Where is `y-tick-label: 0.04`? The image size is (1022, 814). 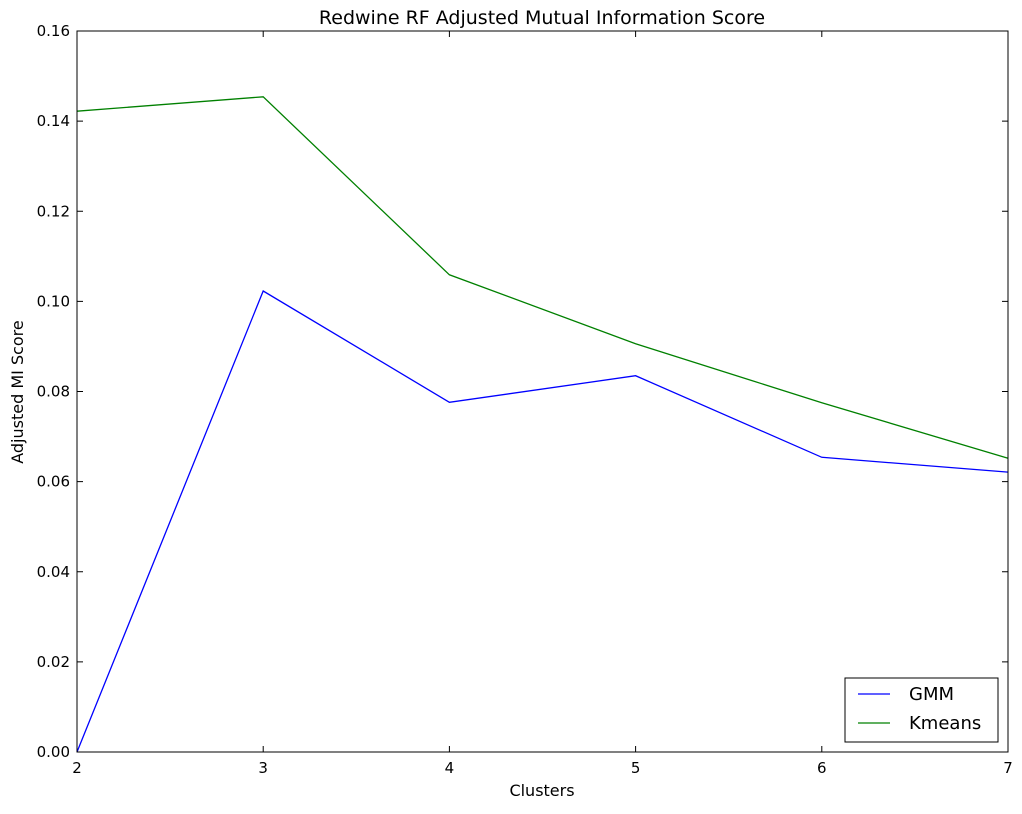
y-tick-label: 0.04 is located at coordinates (53, 572).